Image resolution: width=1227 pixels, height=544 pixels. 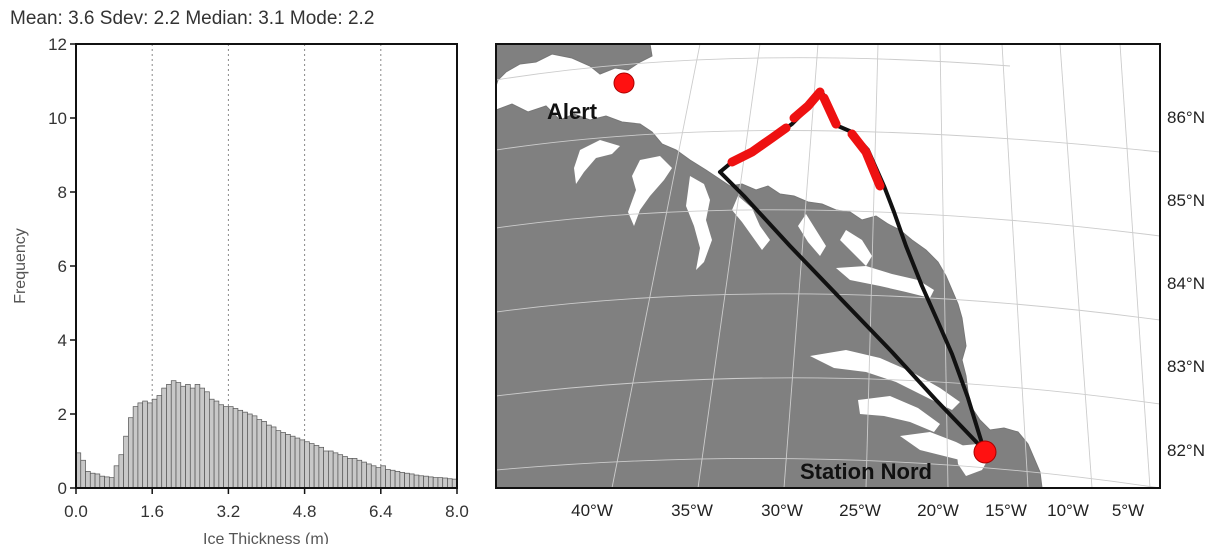 I want to click on latitude-labels: 86°N 85°N 84°N 83°N 82°N, so click(x=1186, y=284).